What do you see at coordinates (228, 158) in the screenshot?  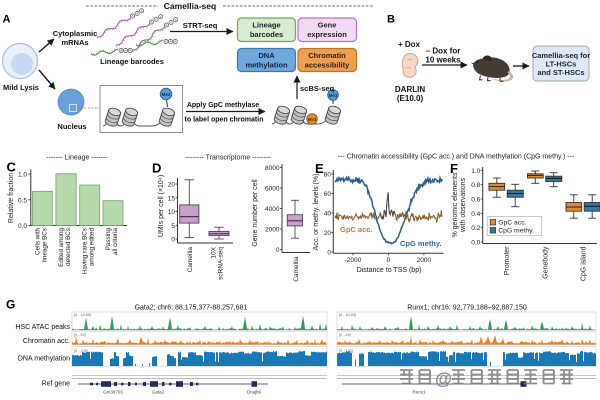 I see `svg-text:-------- Transcriptome -------: -------- Transcriptome --------` at bounding box center [228, 158].